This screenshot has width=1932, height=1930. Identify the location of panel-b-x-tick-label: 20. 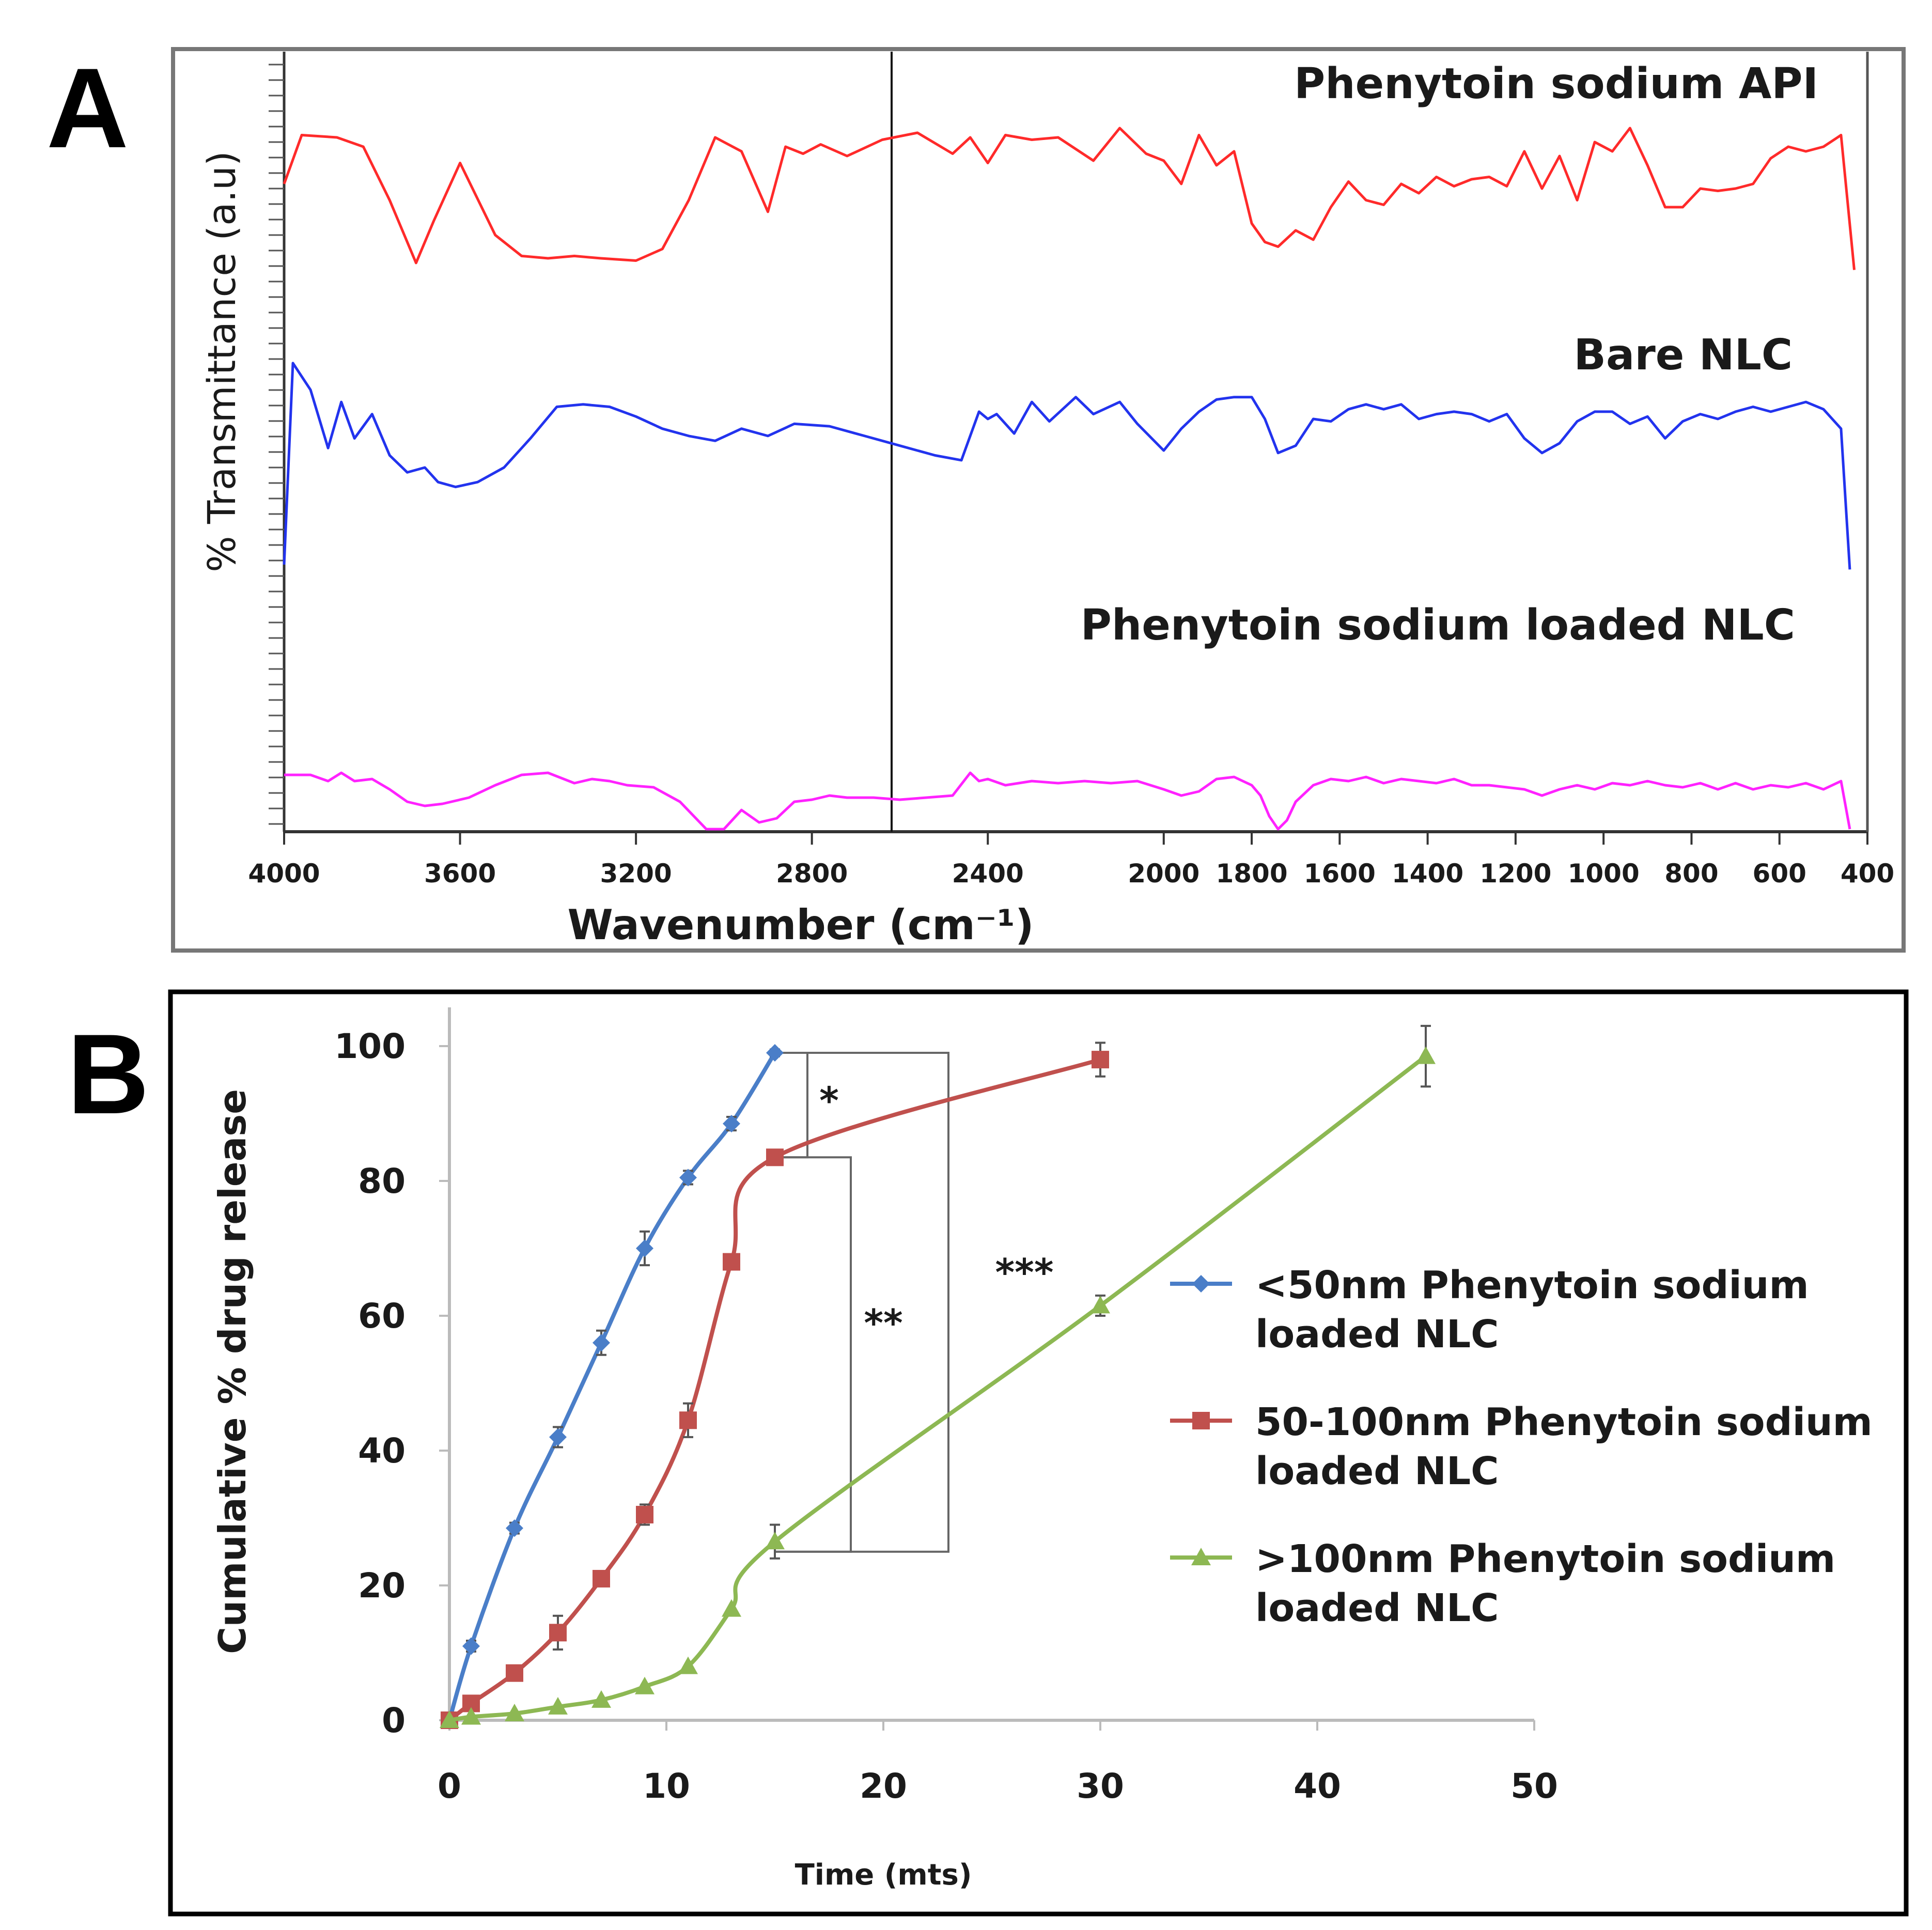
(883, 1786).